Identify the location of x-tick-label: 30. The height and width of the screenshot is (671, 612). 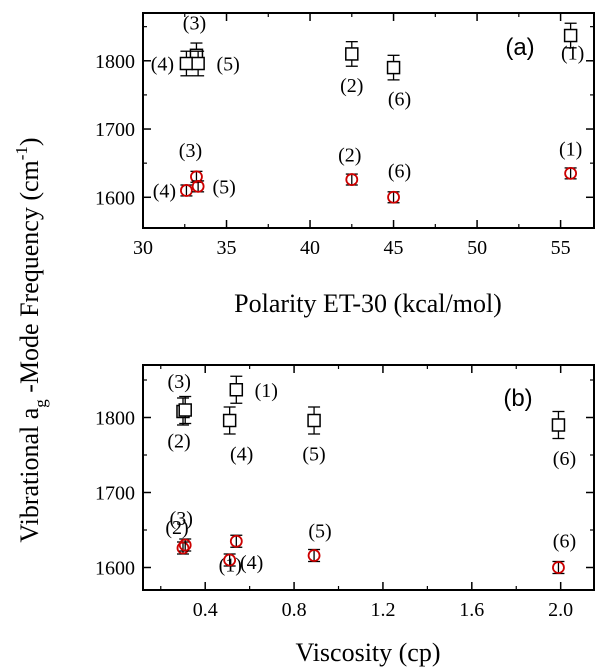
(143, 248).